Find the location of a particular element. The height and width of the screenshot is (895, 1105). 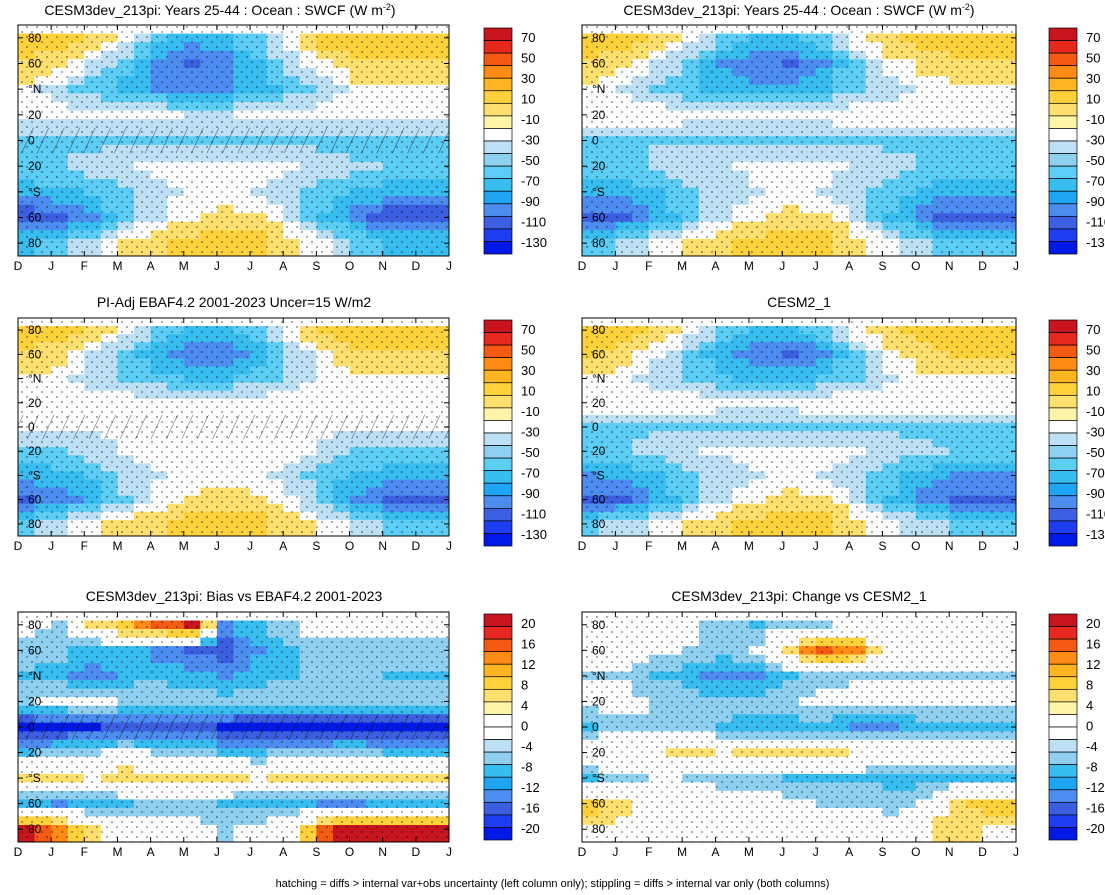

colorbar-label: -110 is located at coordinates (533, 222).